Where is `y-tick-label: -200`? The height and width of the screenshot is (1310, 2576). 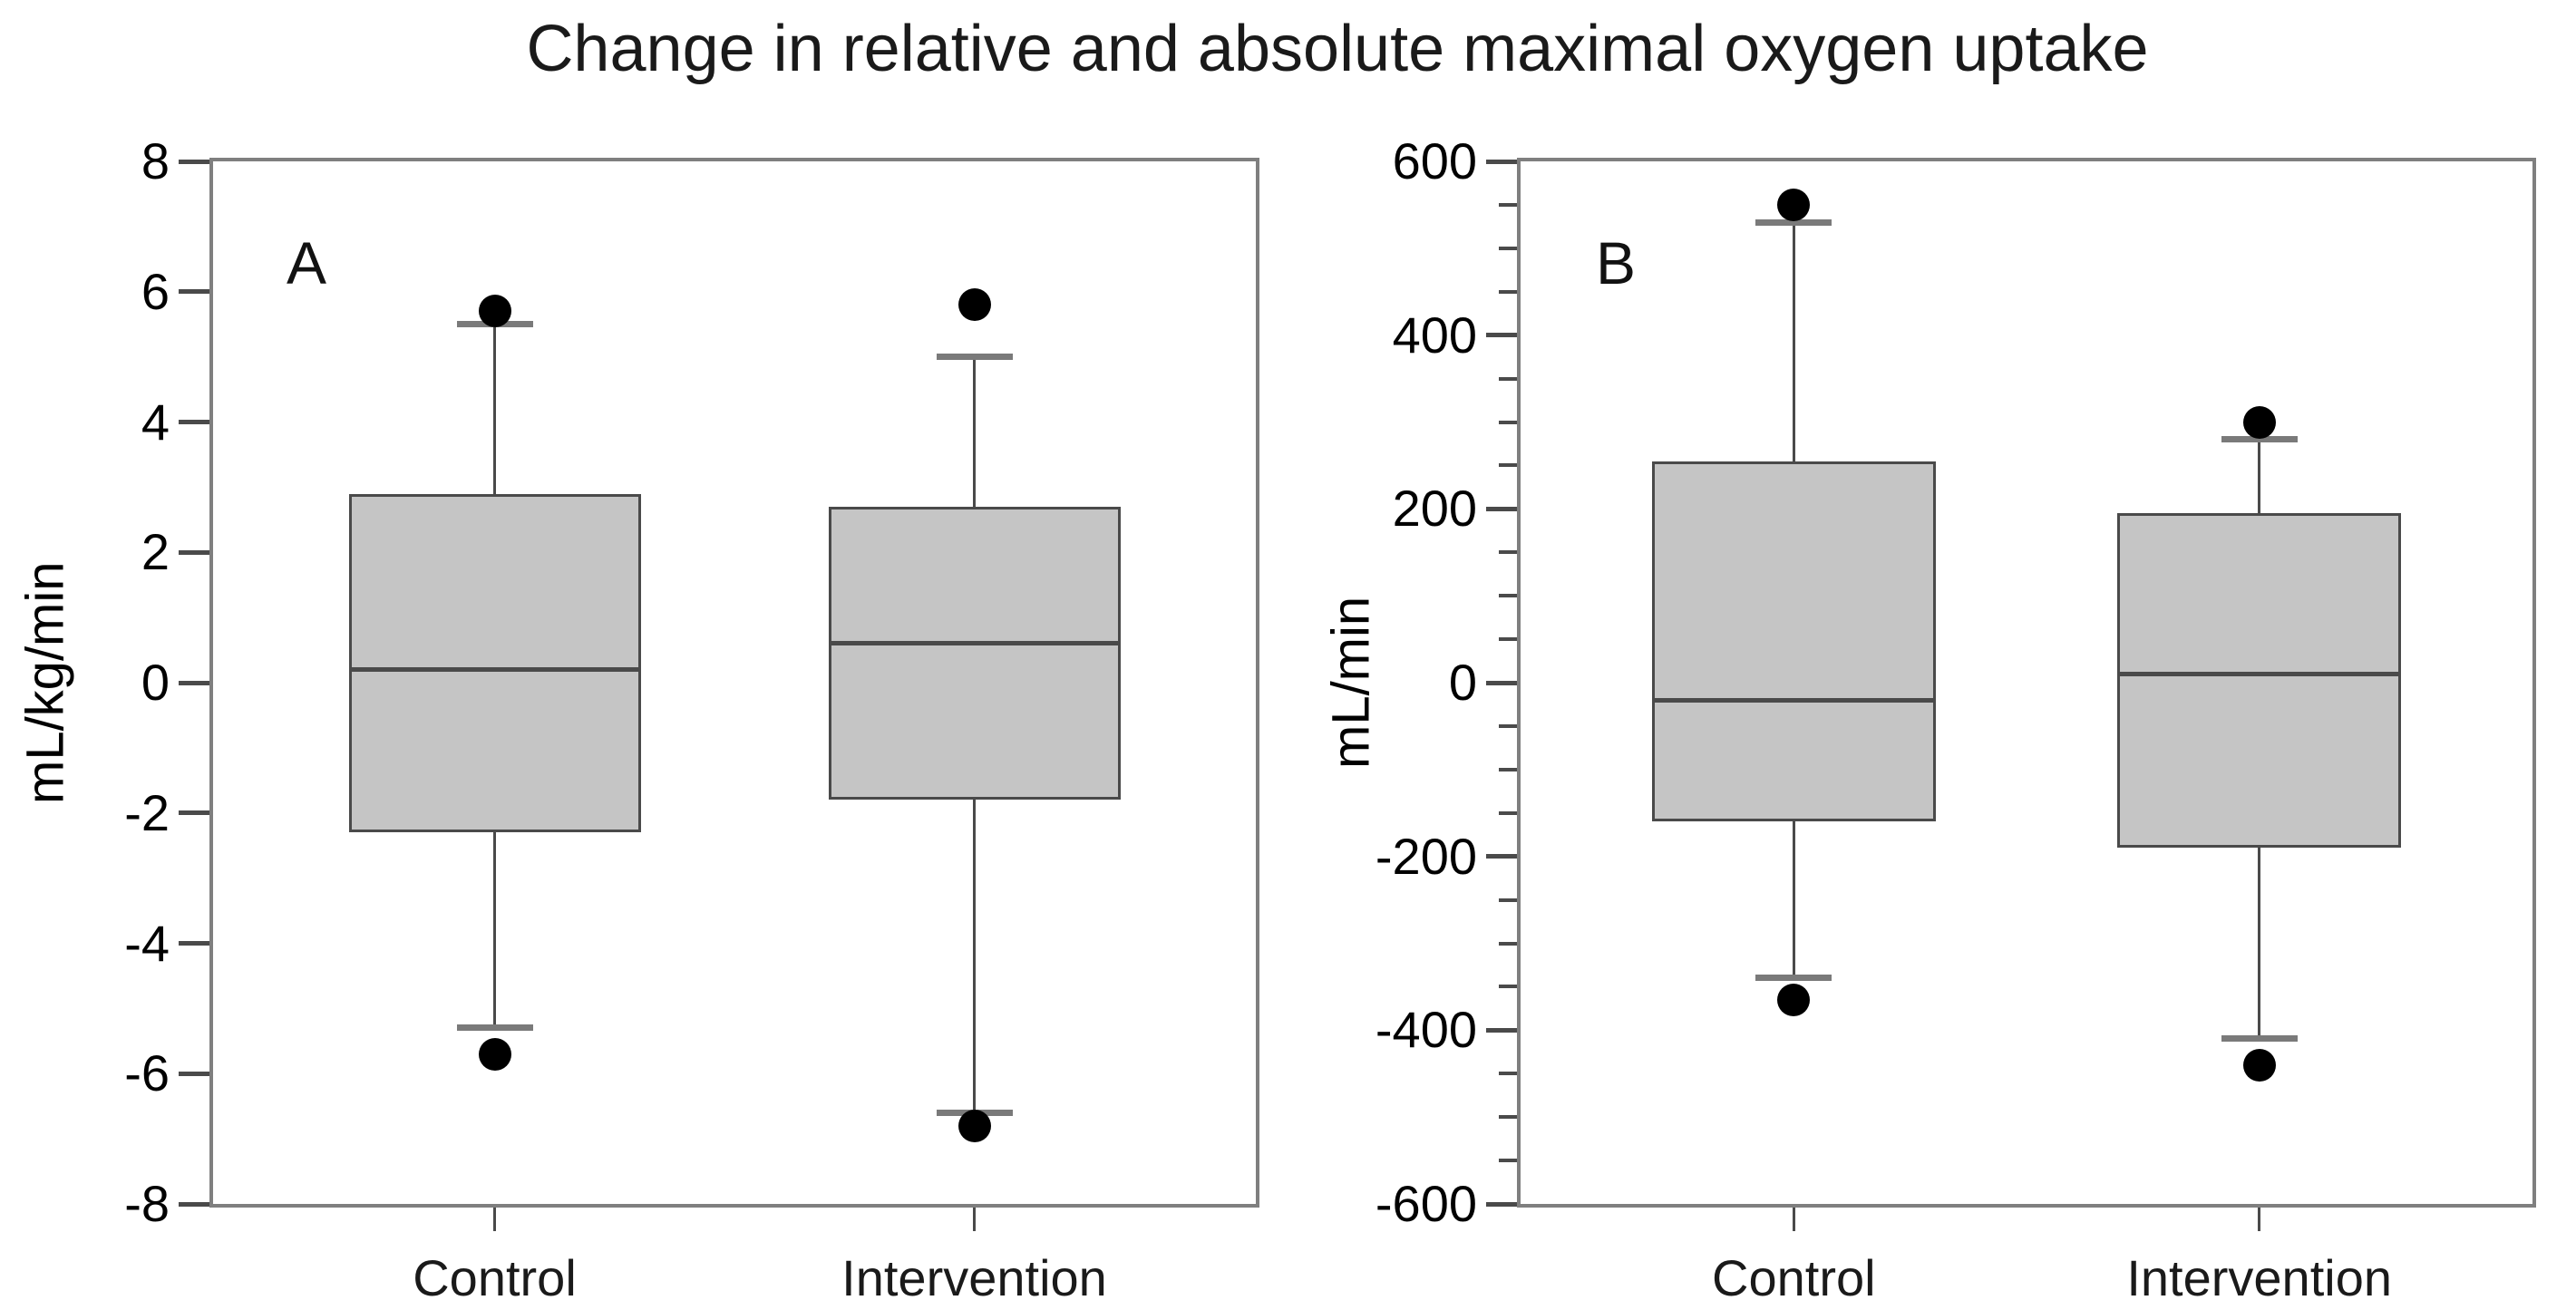 y-tick-label: -200 is located at coordinates (1426, 856).